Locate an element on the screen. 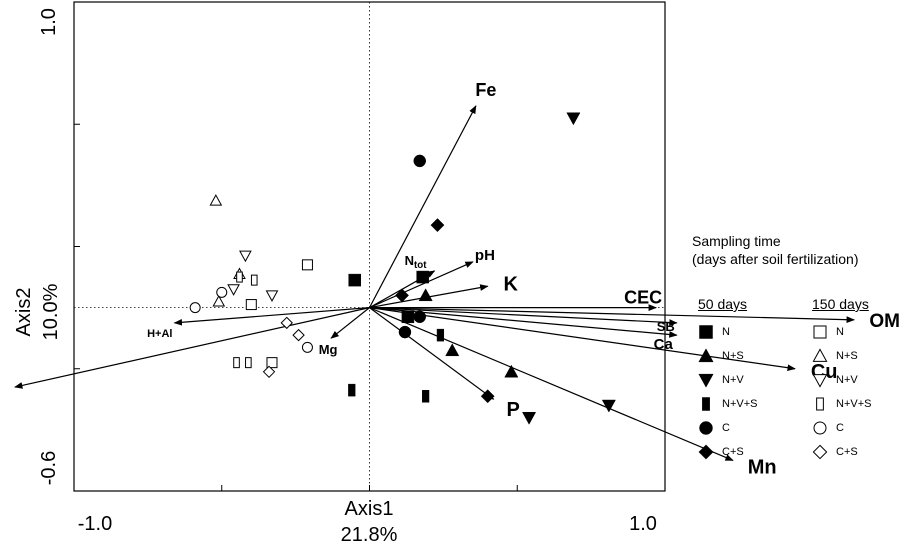 The width and height of the screenshot is (909, 548). vector-arrow-om is located at coordinates (612, 315).